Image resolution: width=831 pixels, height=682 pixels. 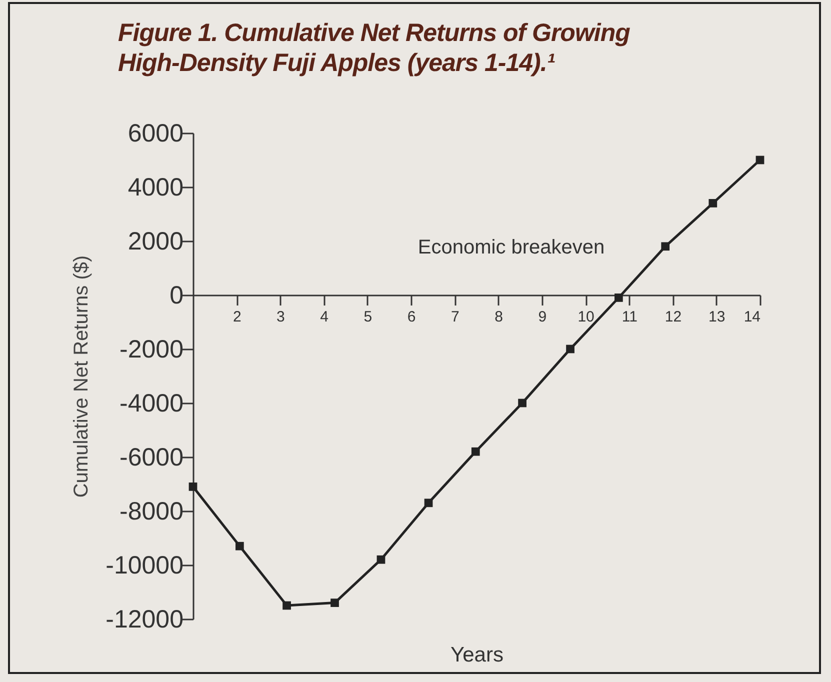 What do you see at coordinates (368, 317) in the screenshot?
I see `x-tick-label: 5` at bounding box center [368, 317].